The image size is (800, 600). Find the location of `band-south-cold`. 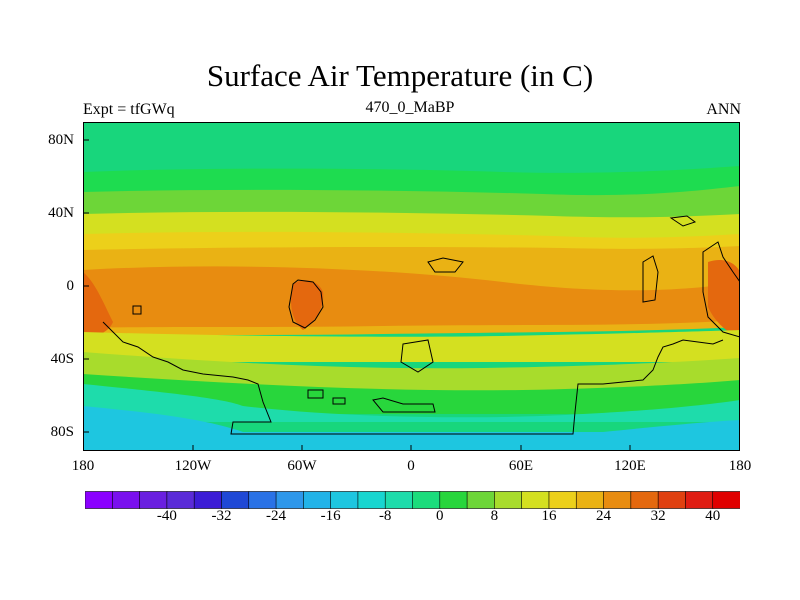

band-south-cold is located at coordinates (411, 403).